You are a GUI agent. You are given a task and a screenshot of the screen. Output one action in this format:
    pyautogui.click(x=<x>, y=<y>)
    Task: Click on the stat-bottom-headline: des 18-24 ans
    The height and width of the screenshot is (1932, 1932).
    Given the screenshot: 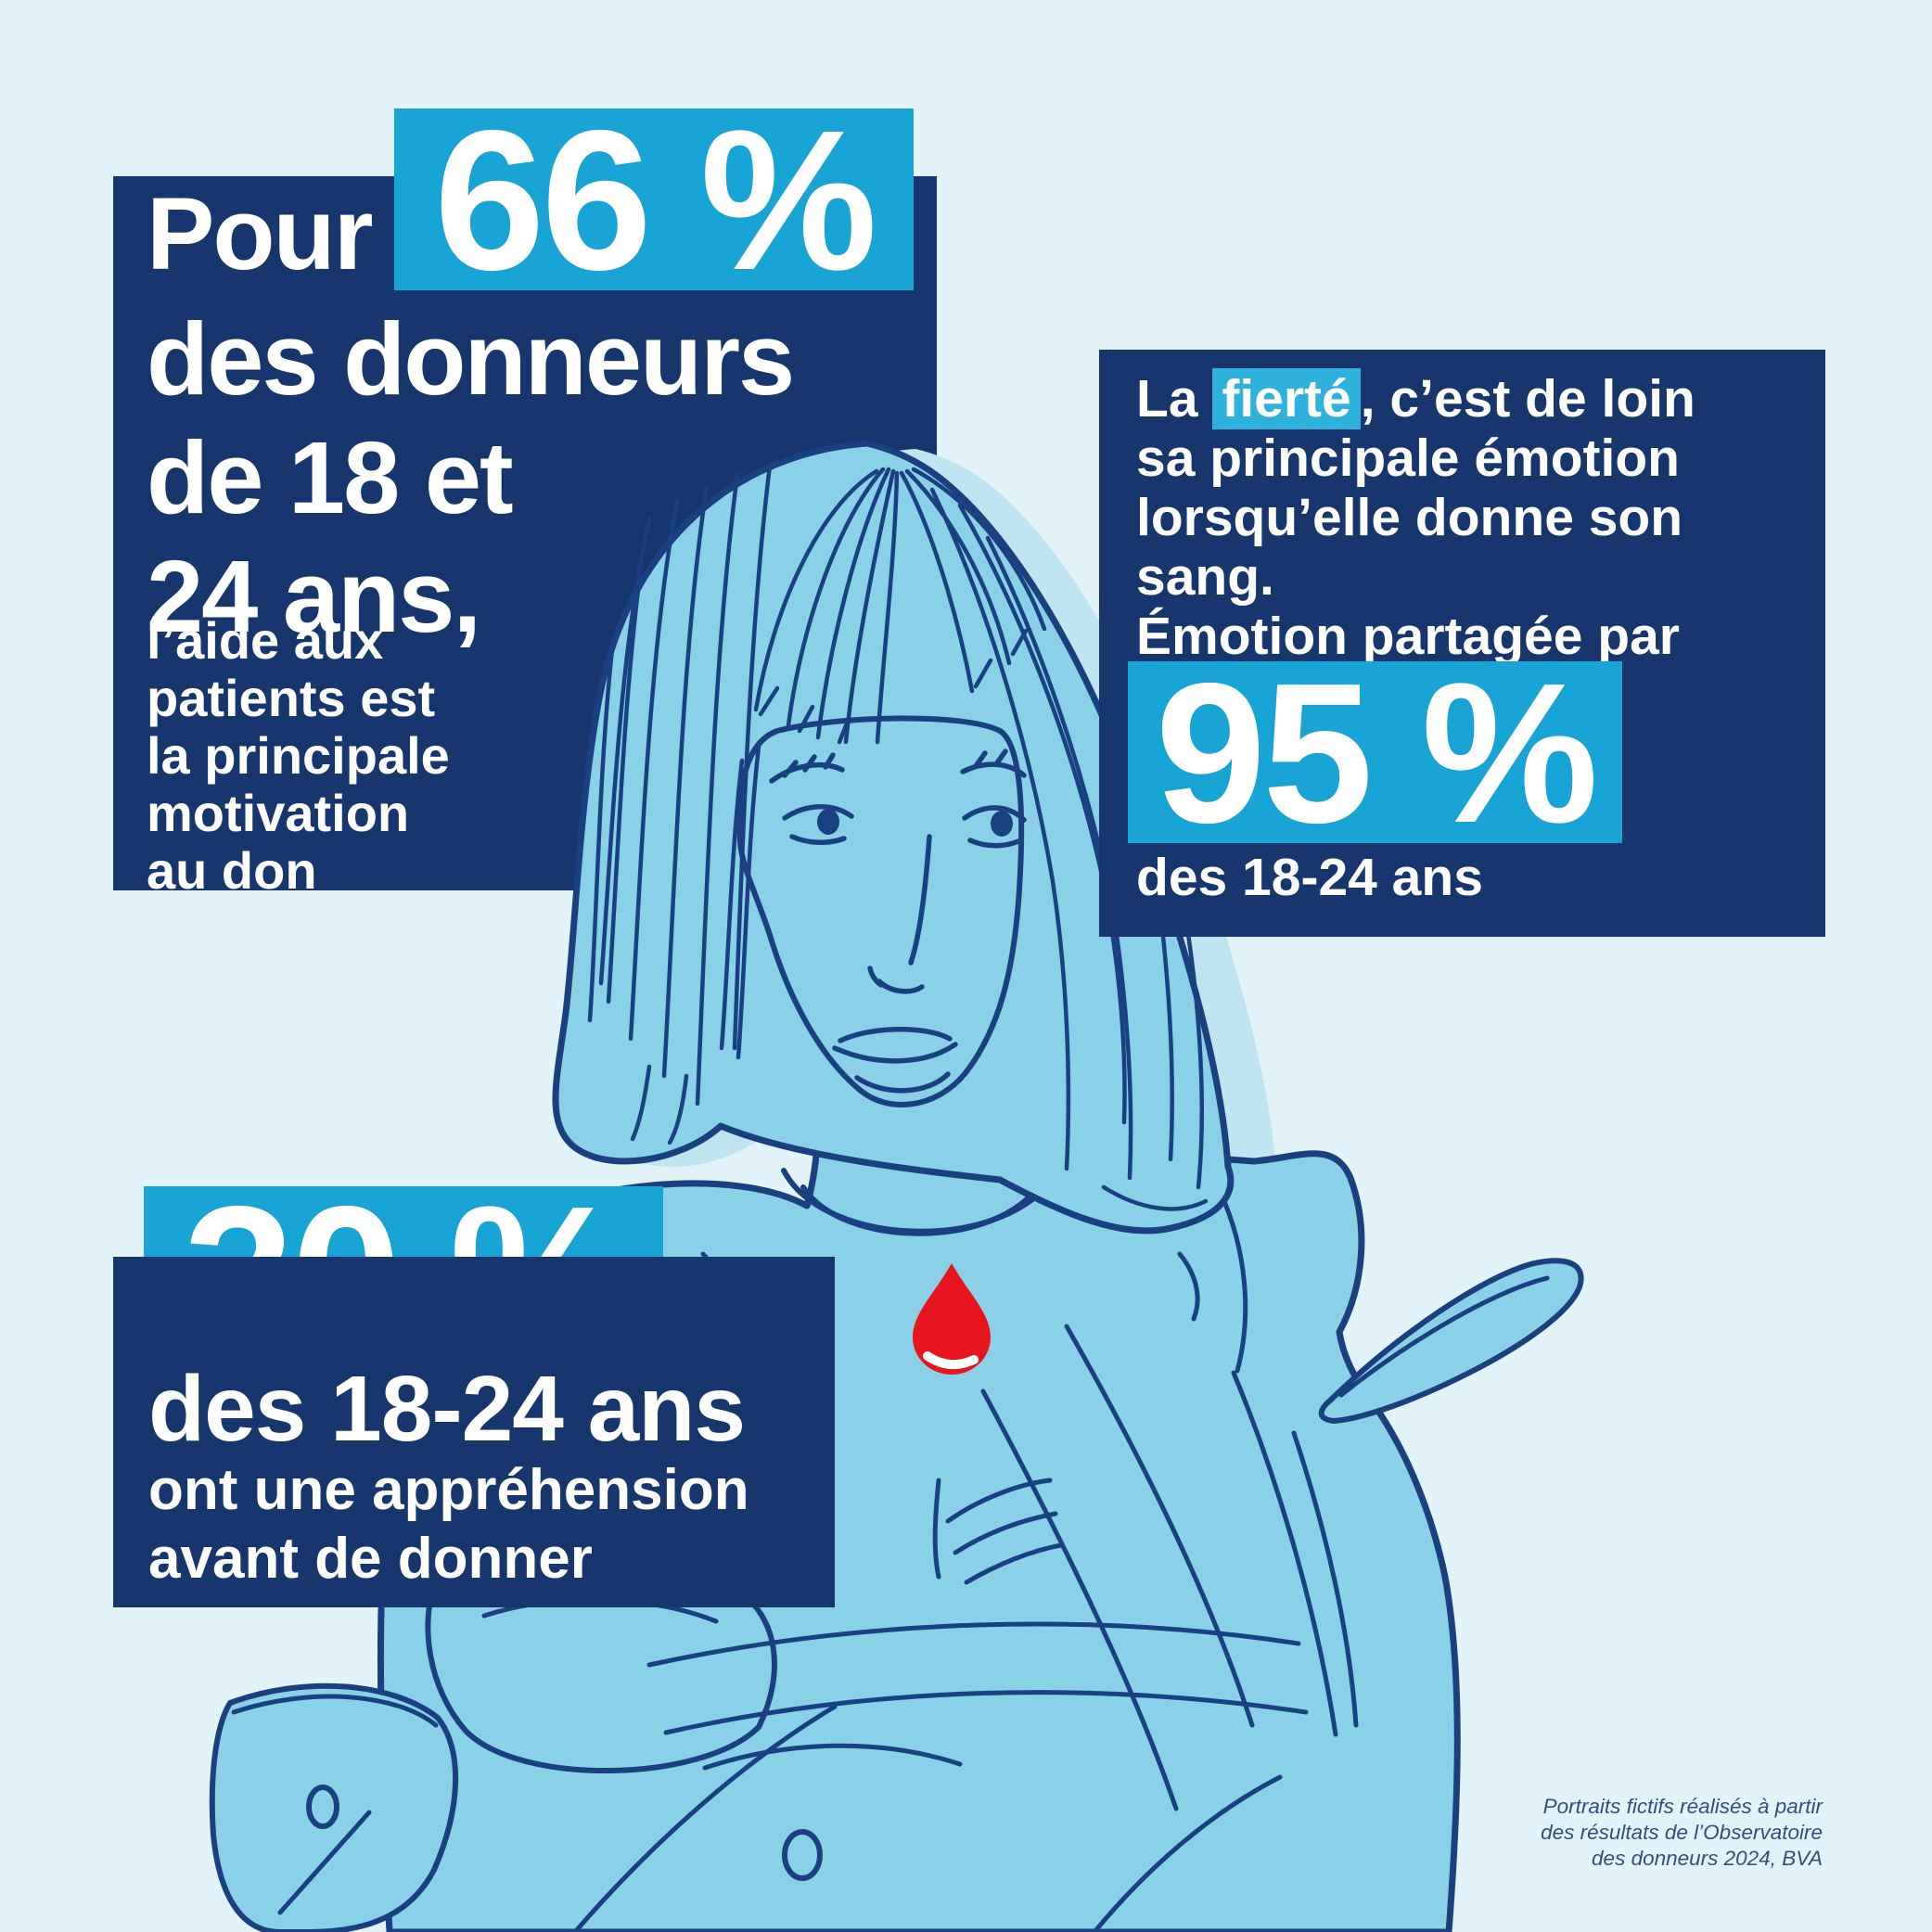 What is the action you would take?
    pyautogui.click(x=447, y=1409)
    